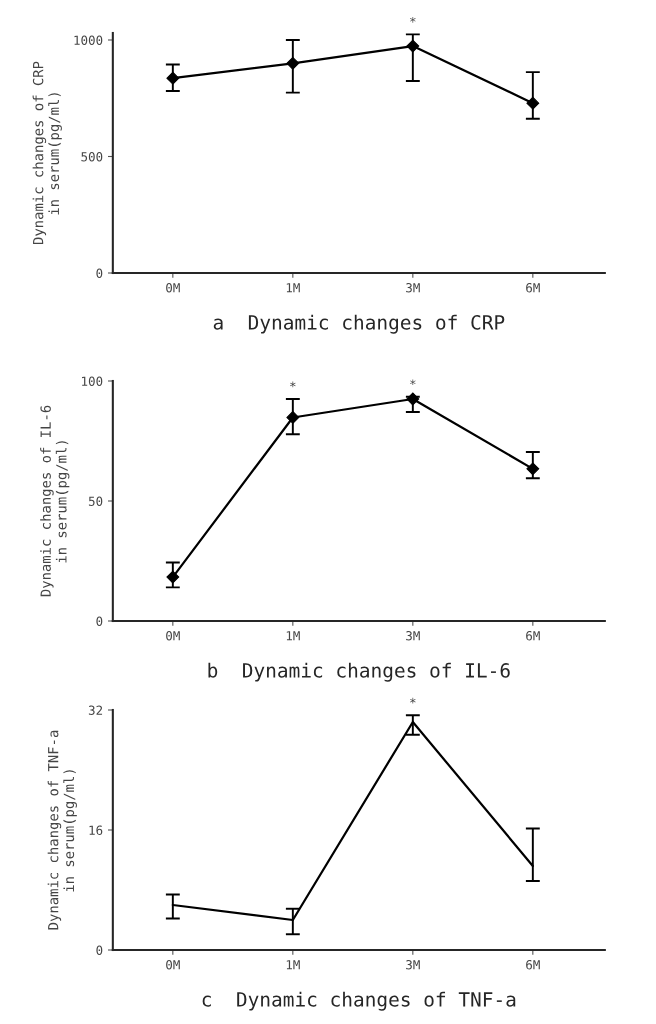 The image size is (656, 1024). Describe the element at coordinates (359, 672) in the screenshot. I see `text: b Dynamic changes of IL-6` at that location.